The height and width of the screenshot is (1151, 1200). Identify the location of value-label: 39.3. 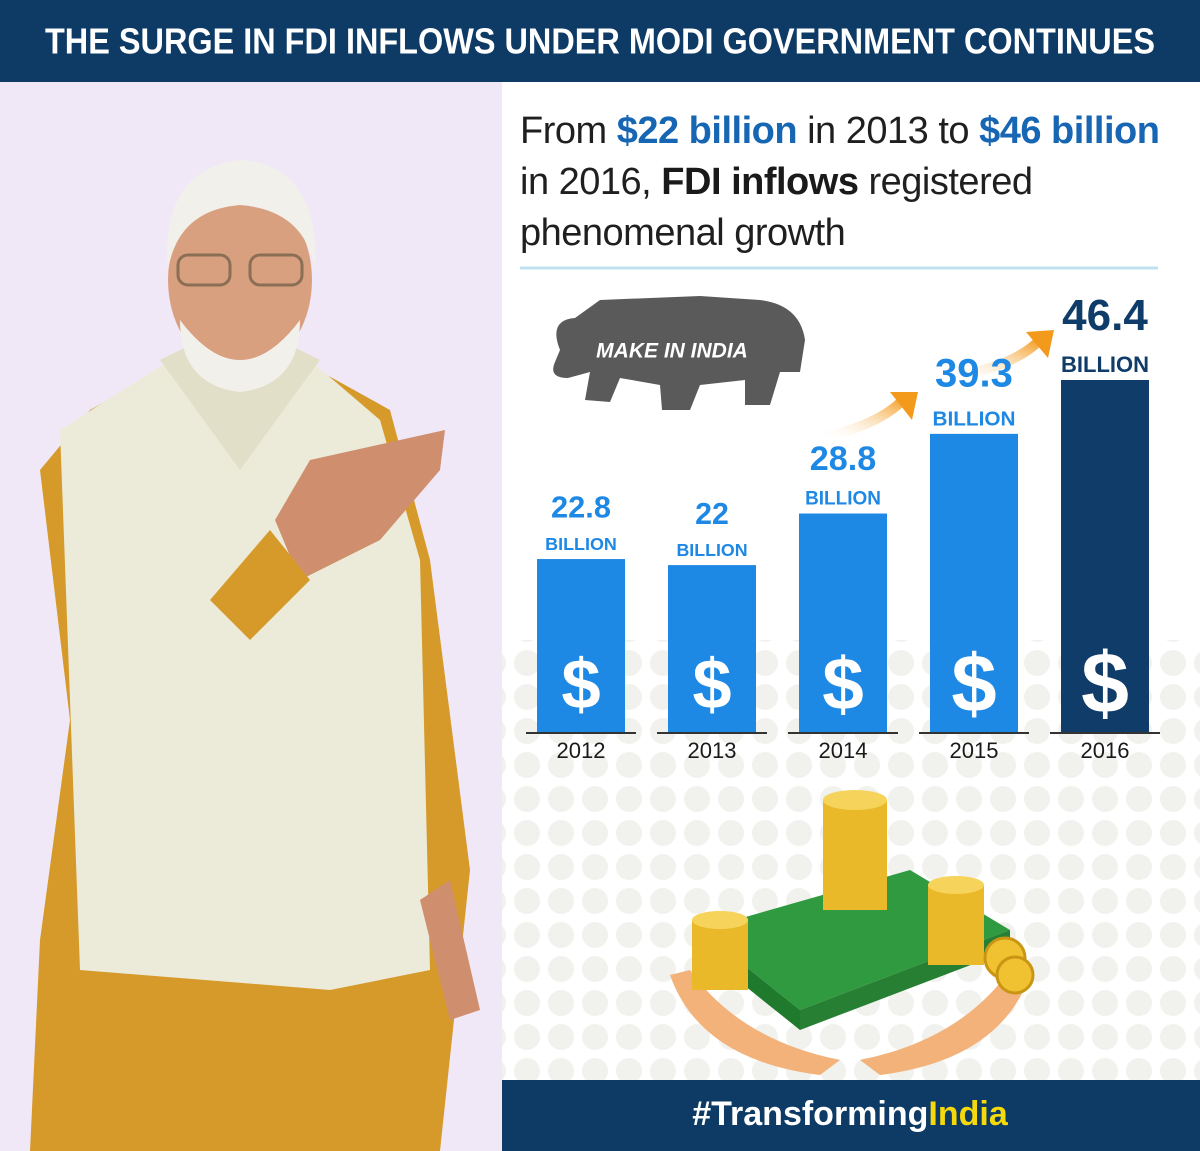
(974, 373).